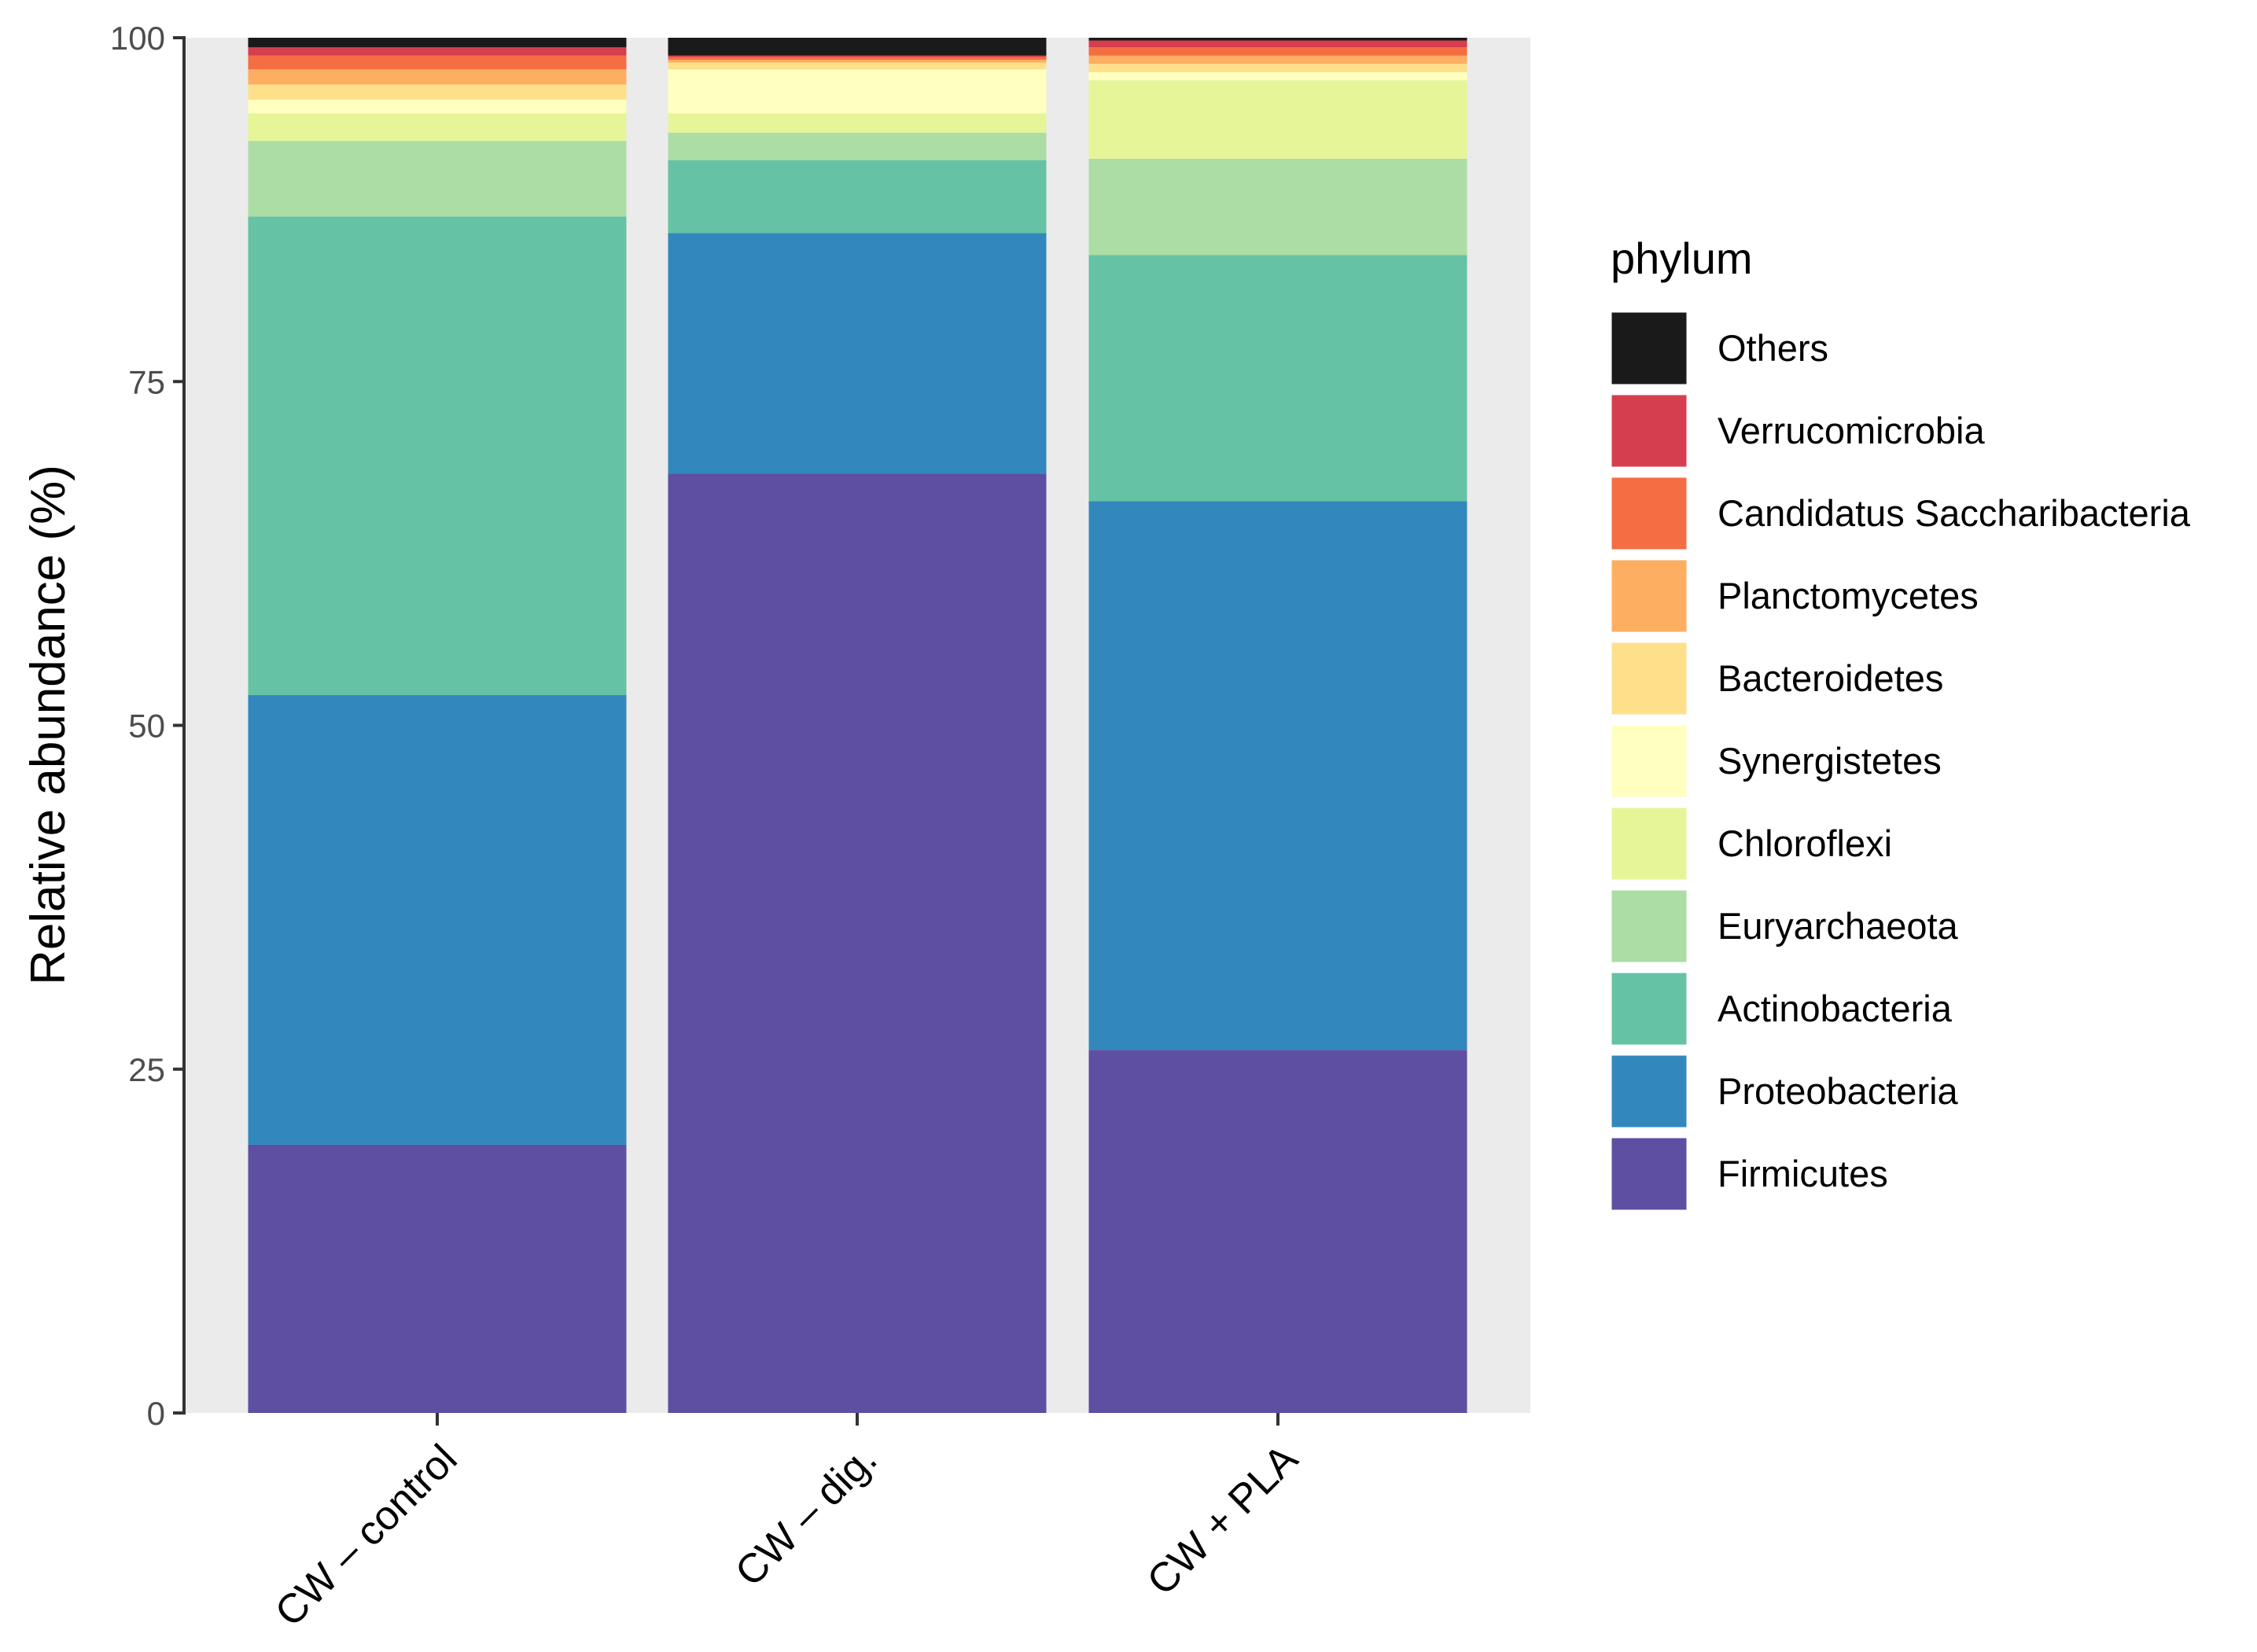  I want to click on legend-item: Candidatus Saccharibacteria, so click(1900, 513).